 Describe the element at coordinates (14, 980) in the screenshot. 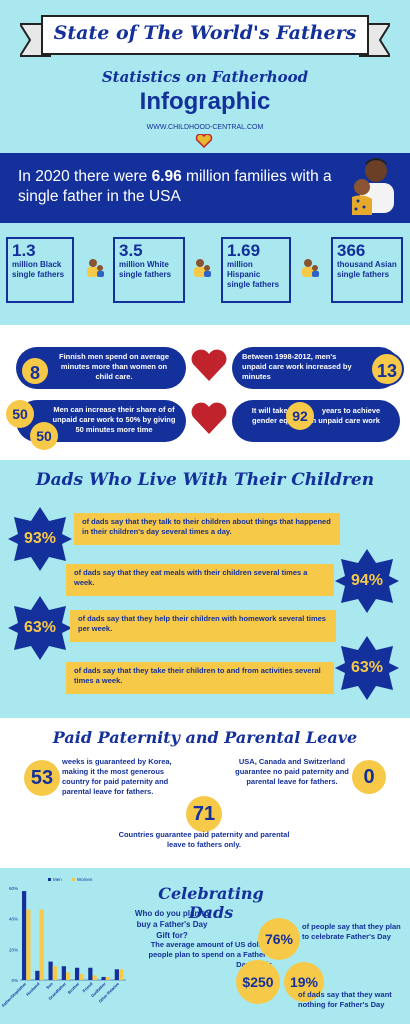

I see `y-tick-label: 0%` at that location.